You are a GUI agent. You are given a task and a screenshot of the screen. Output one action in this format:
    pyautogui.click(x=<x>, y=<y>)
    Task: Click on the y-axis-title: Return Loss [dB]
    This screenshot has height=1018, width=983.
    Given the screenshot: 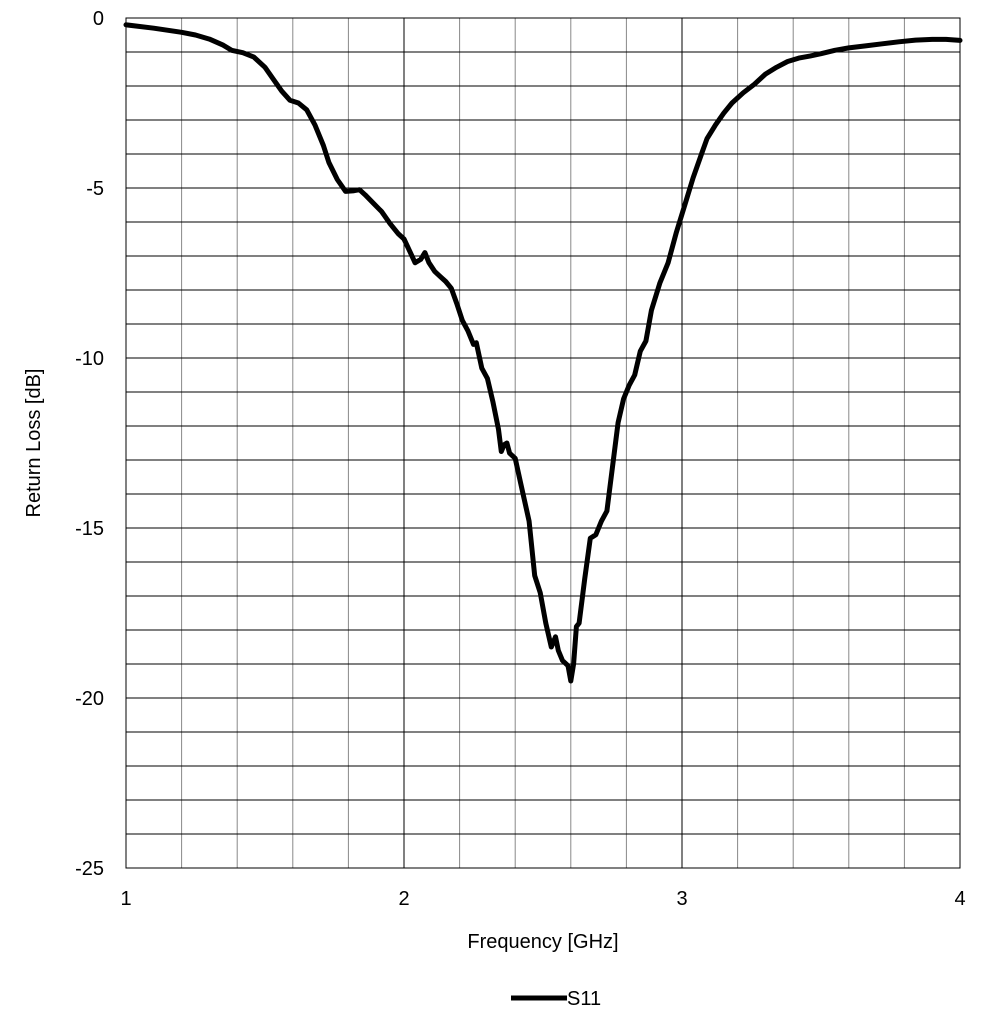 What is the action you would take?
    pyautogui.click(x=34, y=443)
    